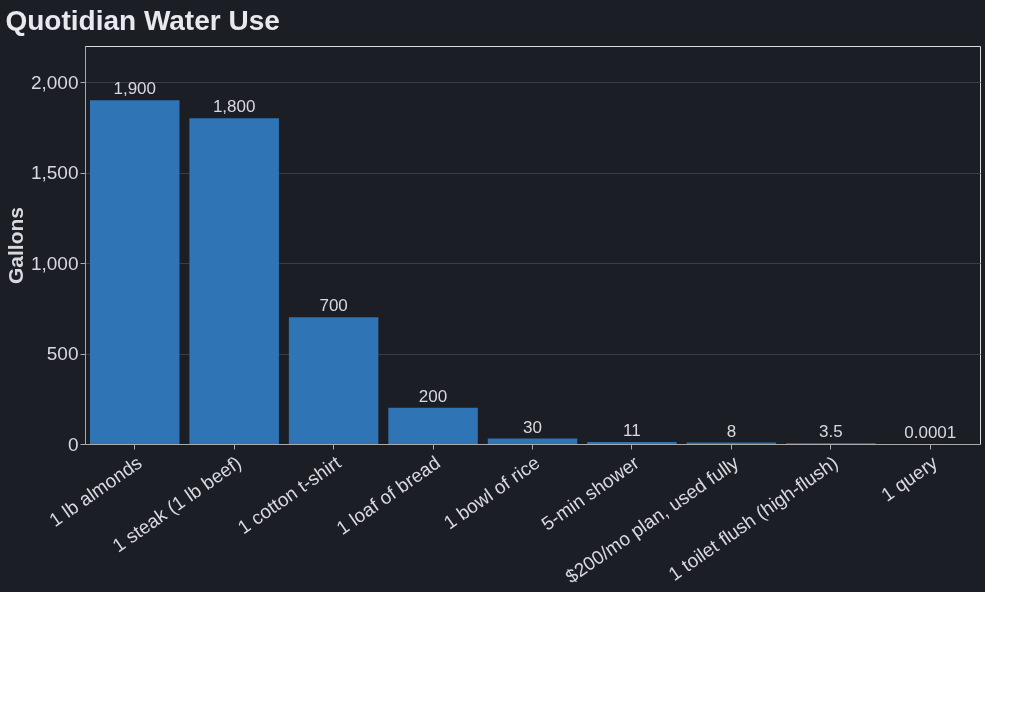 Image resolution: width=1036 pixels, height=714 pixels. Describe the element at coordinates (532, 427) in the screenshot. I see `data-label: 30` at that location.